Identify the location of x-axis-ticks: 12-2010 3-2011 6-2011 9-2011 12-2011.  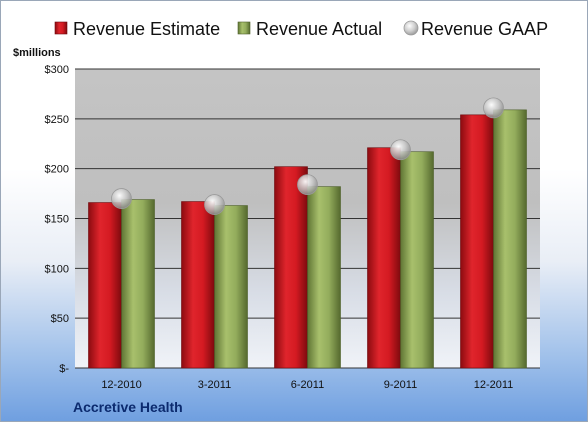
(307, 385).